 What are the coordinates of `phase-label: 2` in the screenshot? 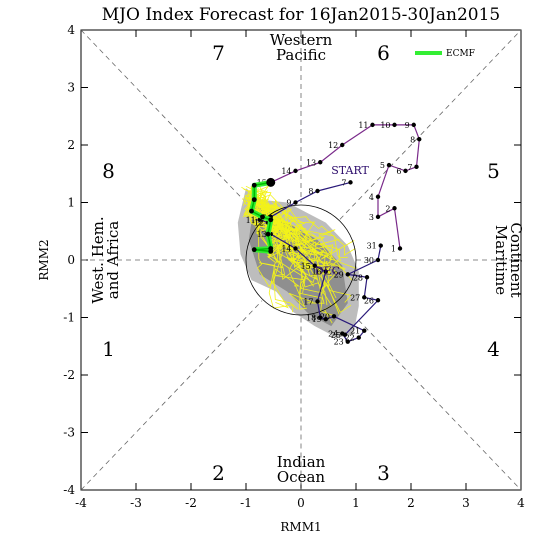 It's located at (218, 473).